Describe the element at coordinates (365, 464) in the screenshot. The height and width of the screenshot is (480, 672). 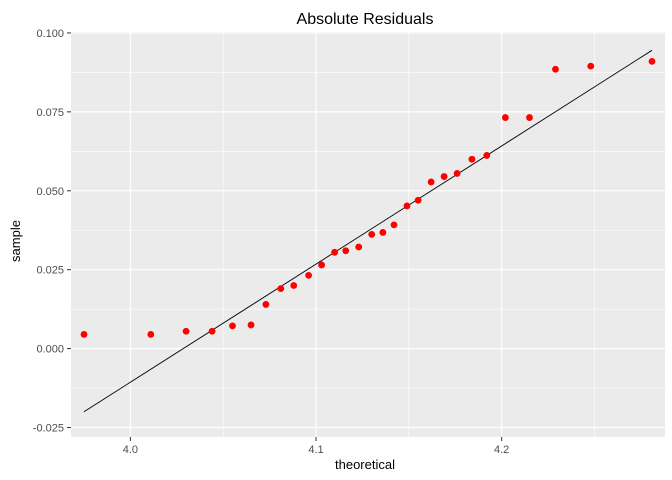
I see `x-axis-label: theoretical` at that location.